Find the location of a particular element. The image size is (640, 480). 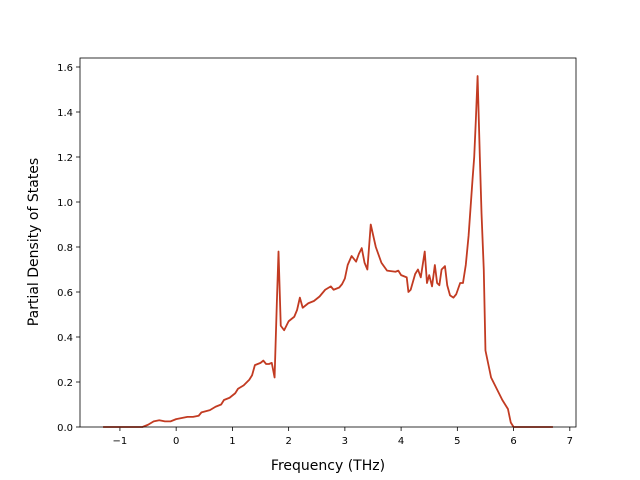

y-tick-label: 0.2 is located at coordinates (65, 383).